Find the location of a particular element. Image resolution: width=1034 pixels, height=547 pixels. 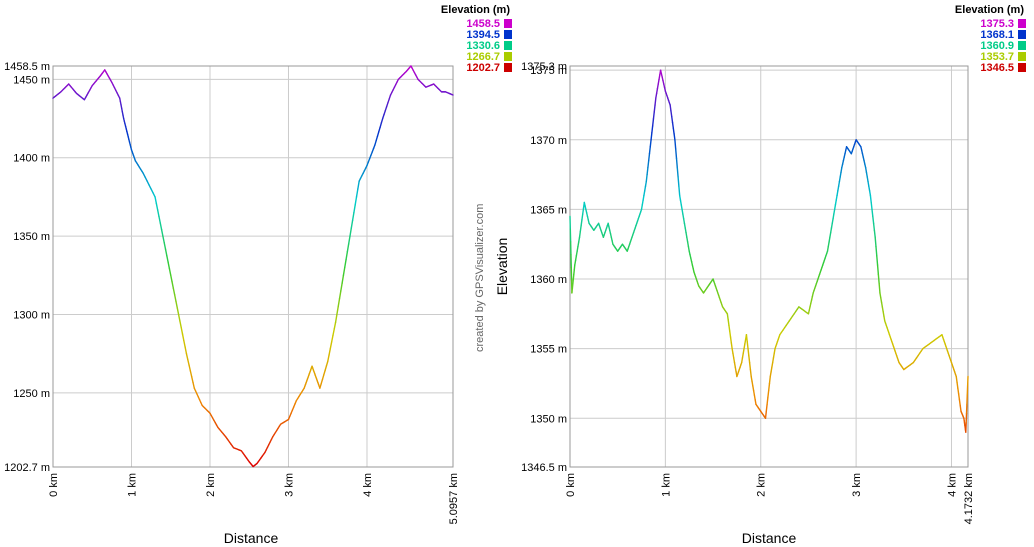

y-tick-label: 1346.5 m is located at coordinates (544, 468).